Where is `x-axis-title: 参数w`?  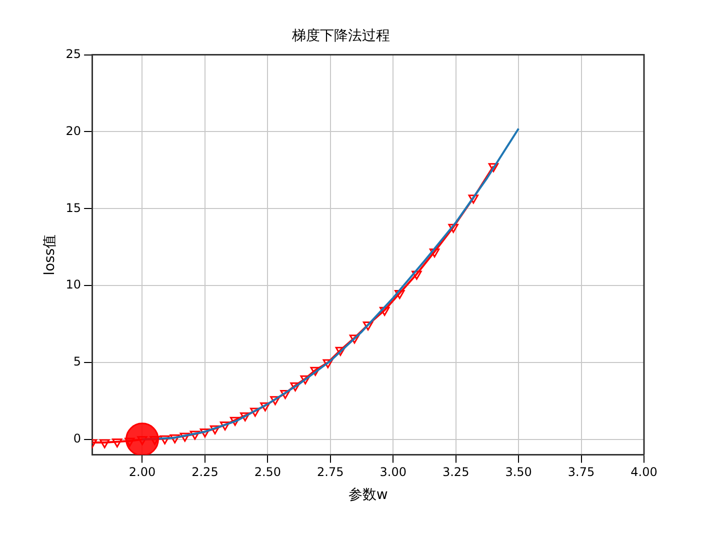 x-axis-title: 参数w is located at coordinates (368, 495).